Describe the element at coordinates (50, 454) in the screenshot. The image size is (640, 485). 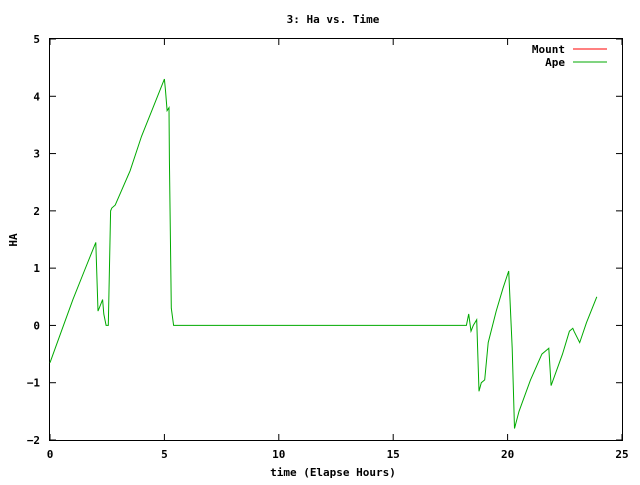
I see `x-tick-label: 0` at that location.